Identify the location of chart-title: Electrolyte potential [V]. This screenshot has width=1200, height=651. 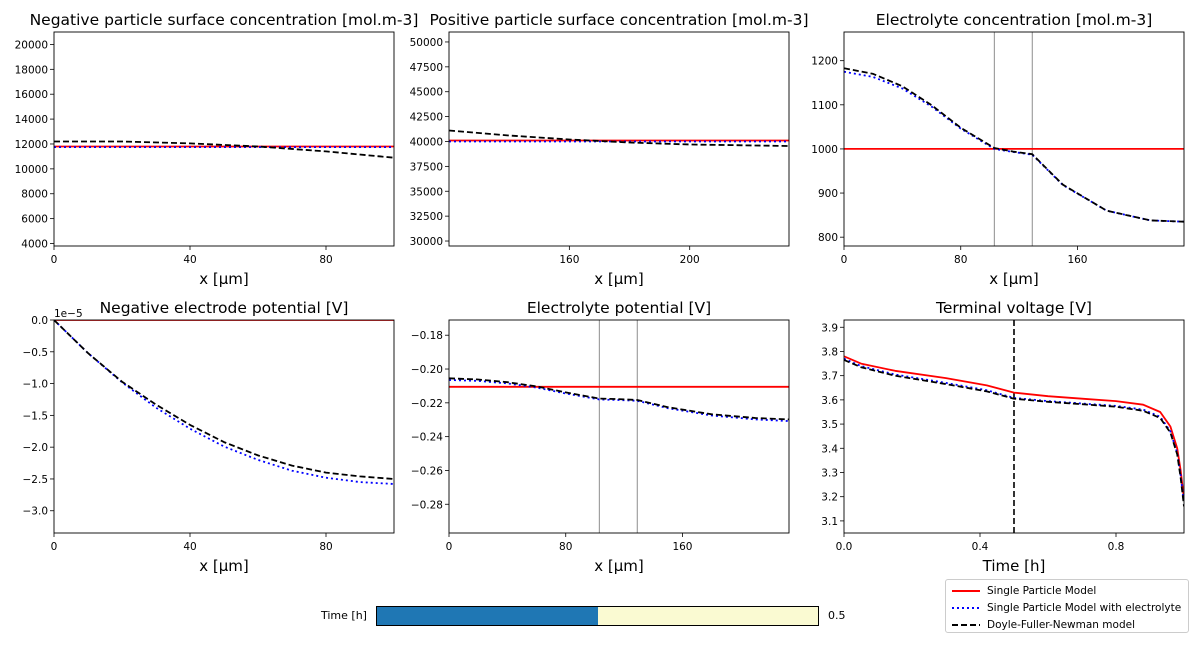
(619, 308).